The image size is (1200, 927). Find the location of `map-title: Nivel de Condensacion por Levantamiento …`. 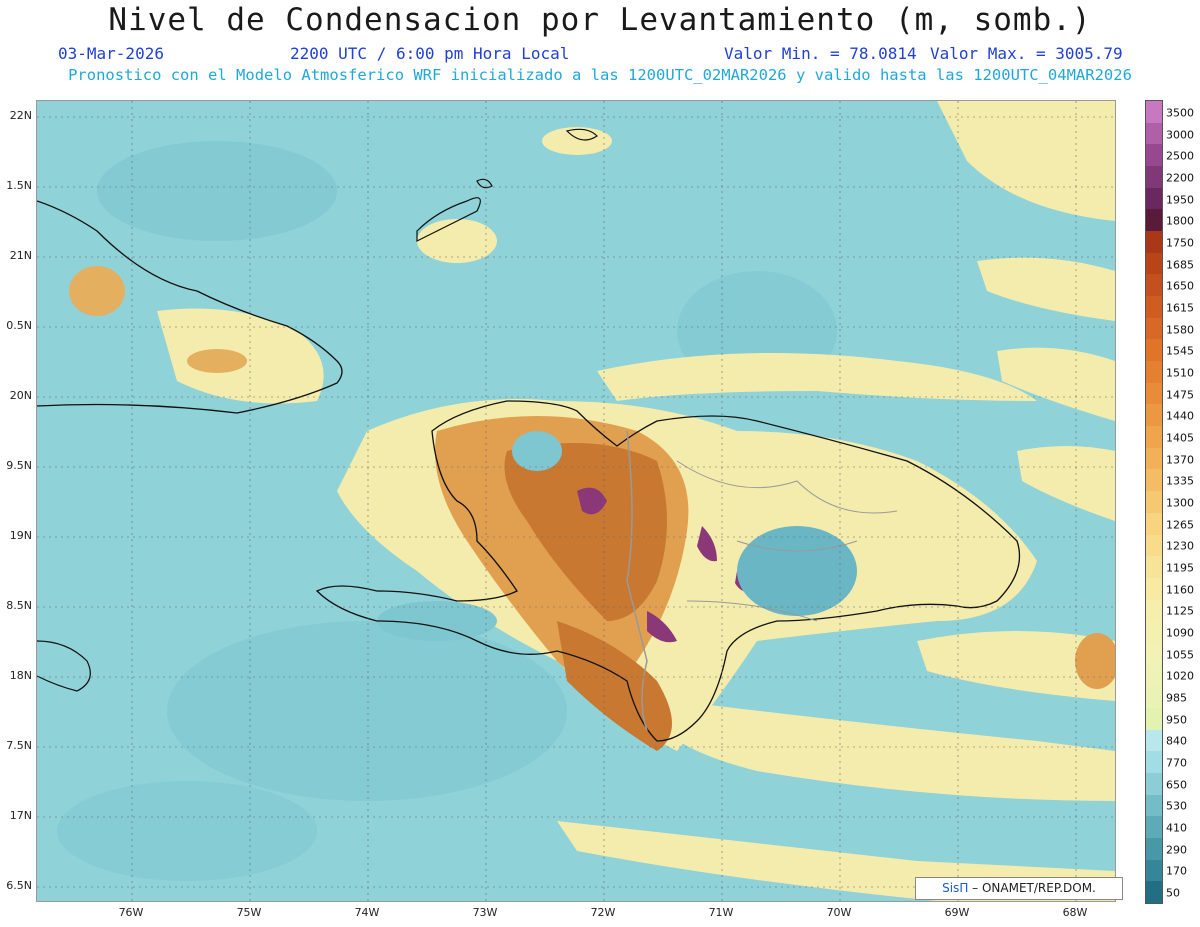

map-title: Nivel de Condensacion por Levantamiento … is located at coordinates (600, 20).